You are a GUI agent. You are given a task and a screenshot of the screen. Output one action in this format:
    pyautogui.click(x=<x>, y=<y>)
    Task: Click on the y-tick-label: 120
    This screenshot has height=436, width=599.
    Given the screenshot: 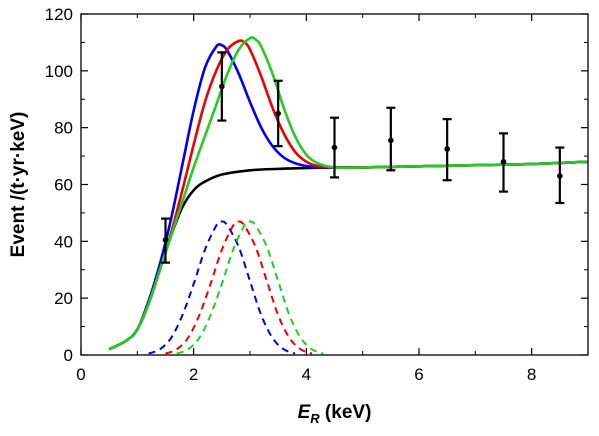 What is the action you would take?
    pyautogui.click(x=59, y=14)
    